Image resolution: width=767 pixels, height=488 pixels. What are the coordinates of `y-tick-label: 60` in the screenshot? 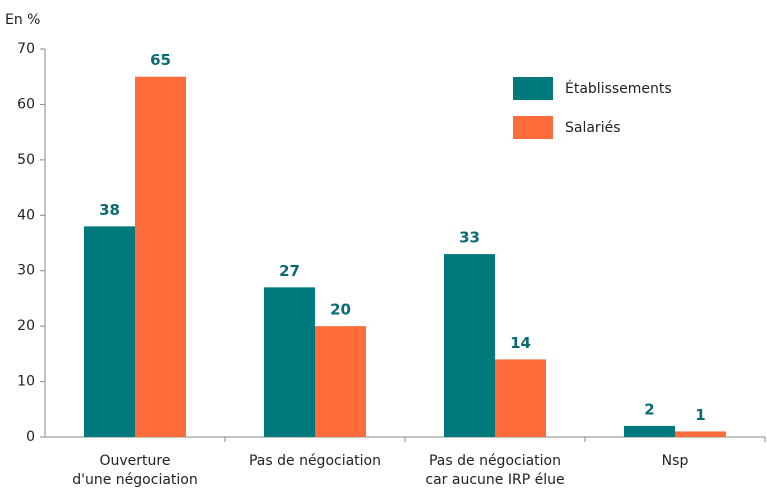 It's located at (26, 104).